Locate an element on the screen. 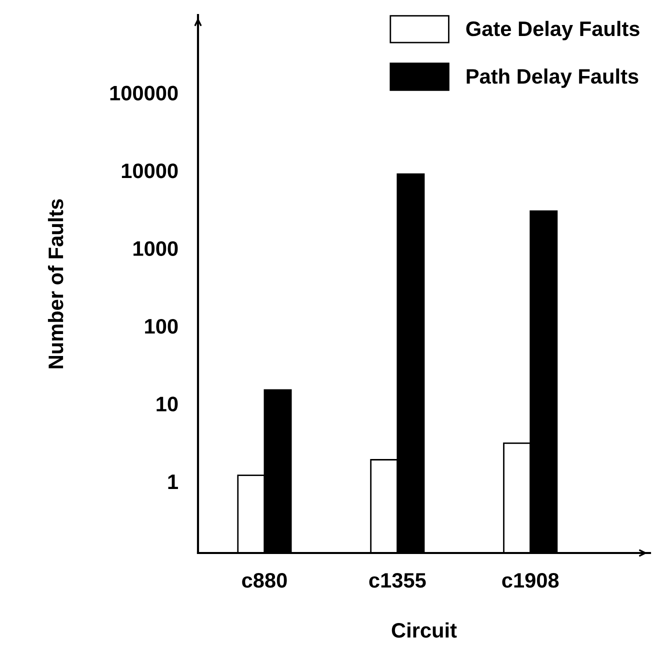 The height and width of the screenshot is (653, 656). x-axis-title: Circuit is located at coordinates (424, 630).